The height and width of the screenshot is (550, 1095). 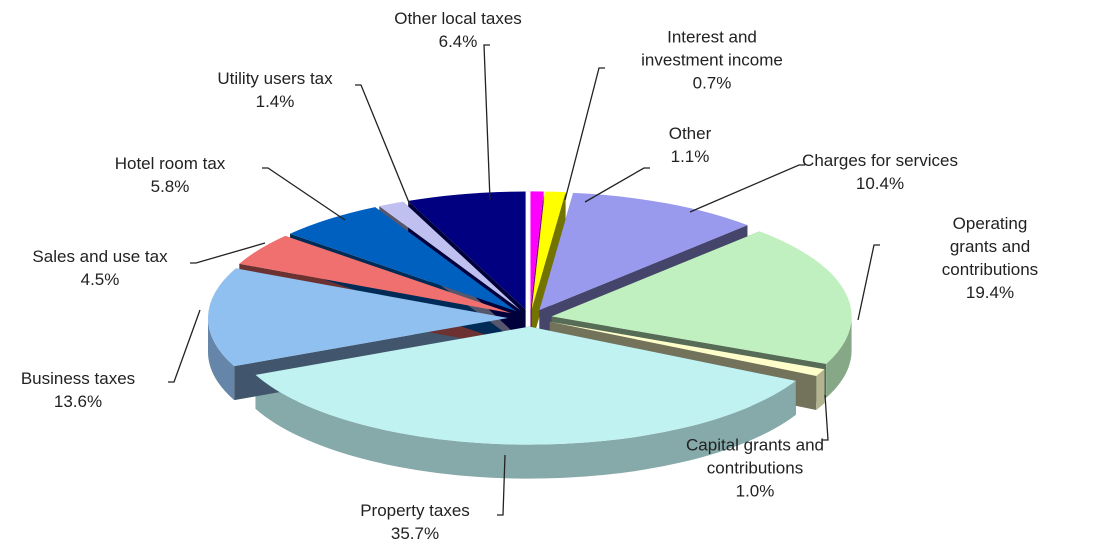 I want to click on value-label: 1.4%, so click(x=275, y=101).